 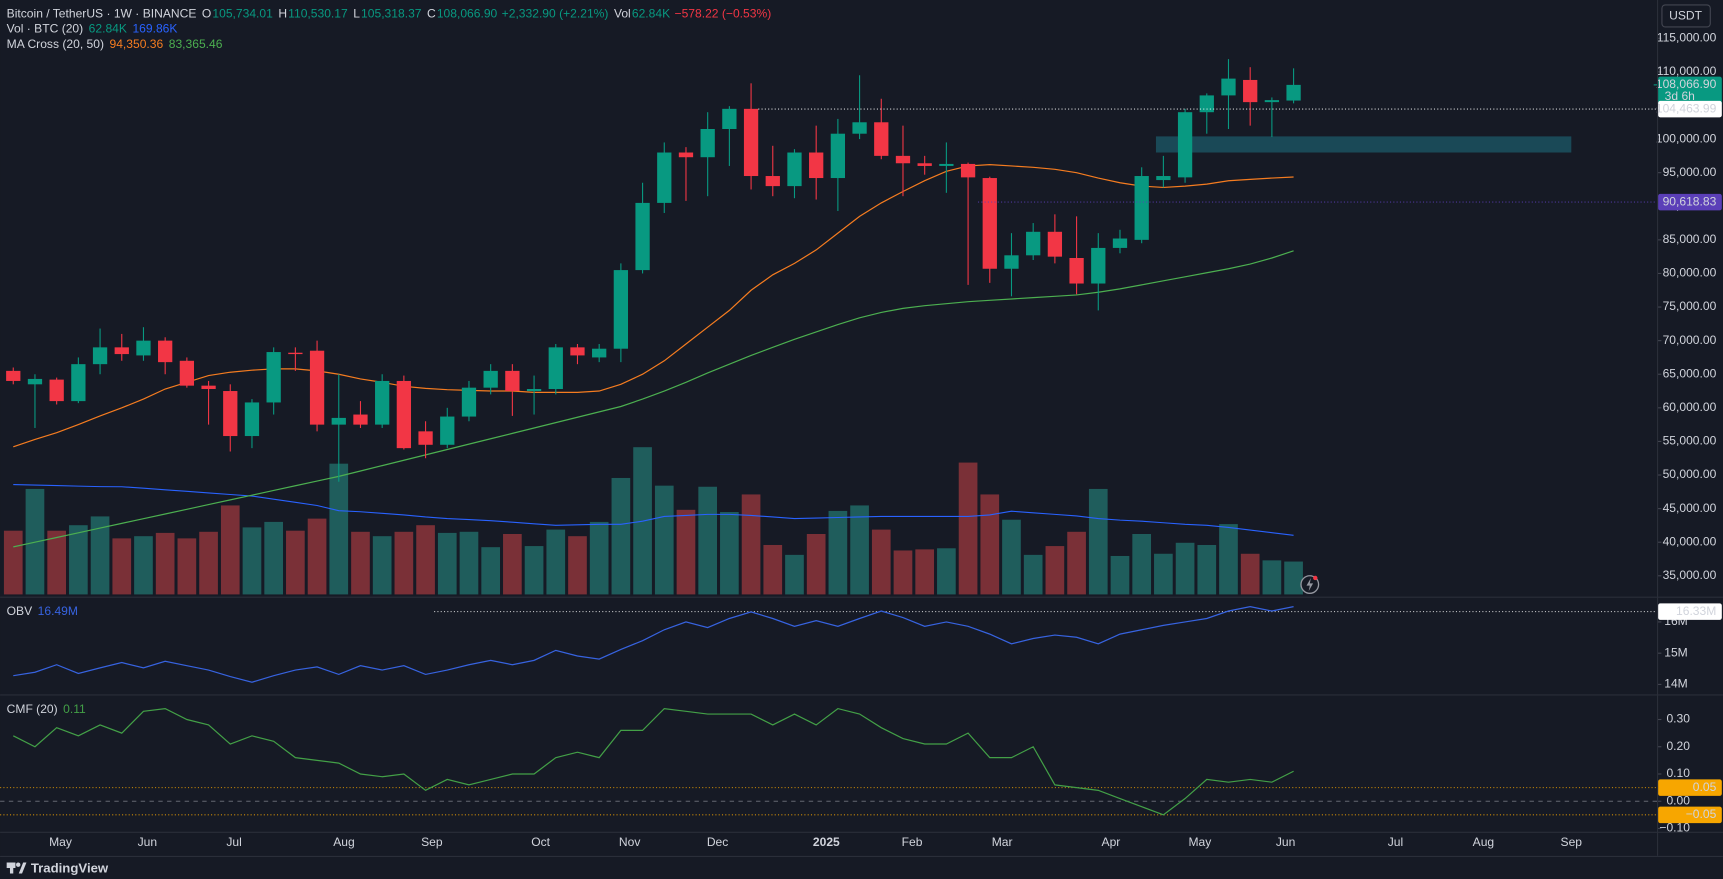 What do you see at coordinates (11, 868) in the screenshot?
I see `logo-part` at bounding box center [11, 868].